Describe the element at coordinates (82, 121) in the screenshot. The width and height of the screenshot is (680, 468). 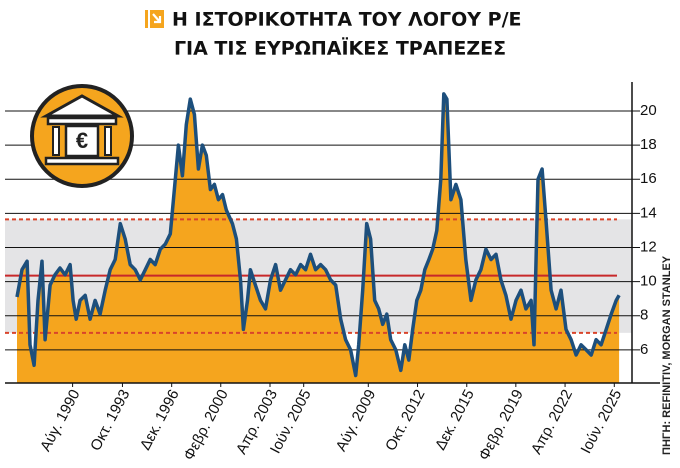
I see `icon-beam` at that location.